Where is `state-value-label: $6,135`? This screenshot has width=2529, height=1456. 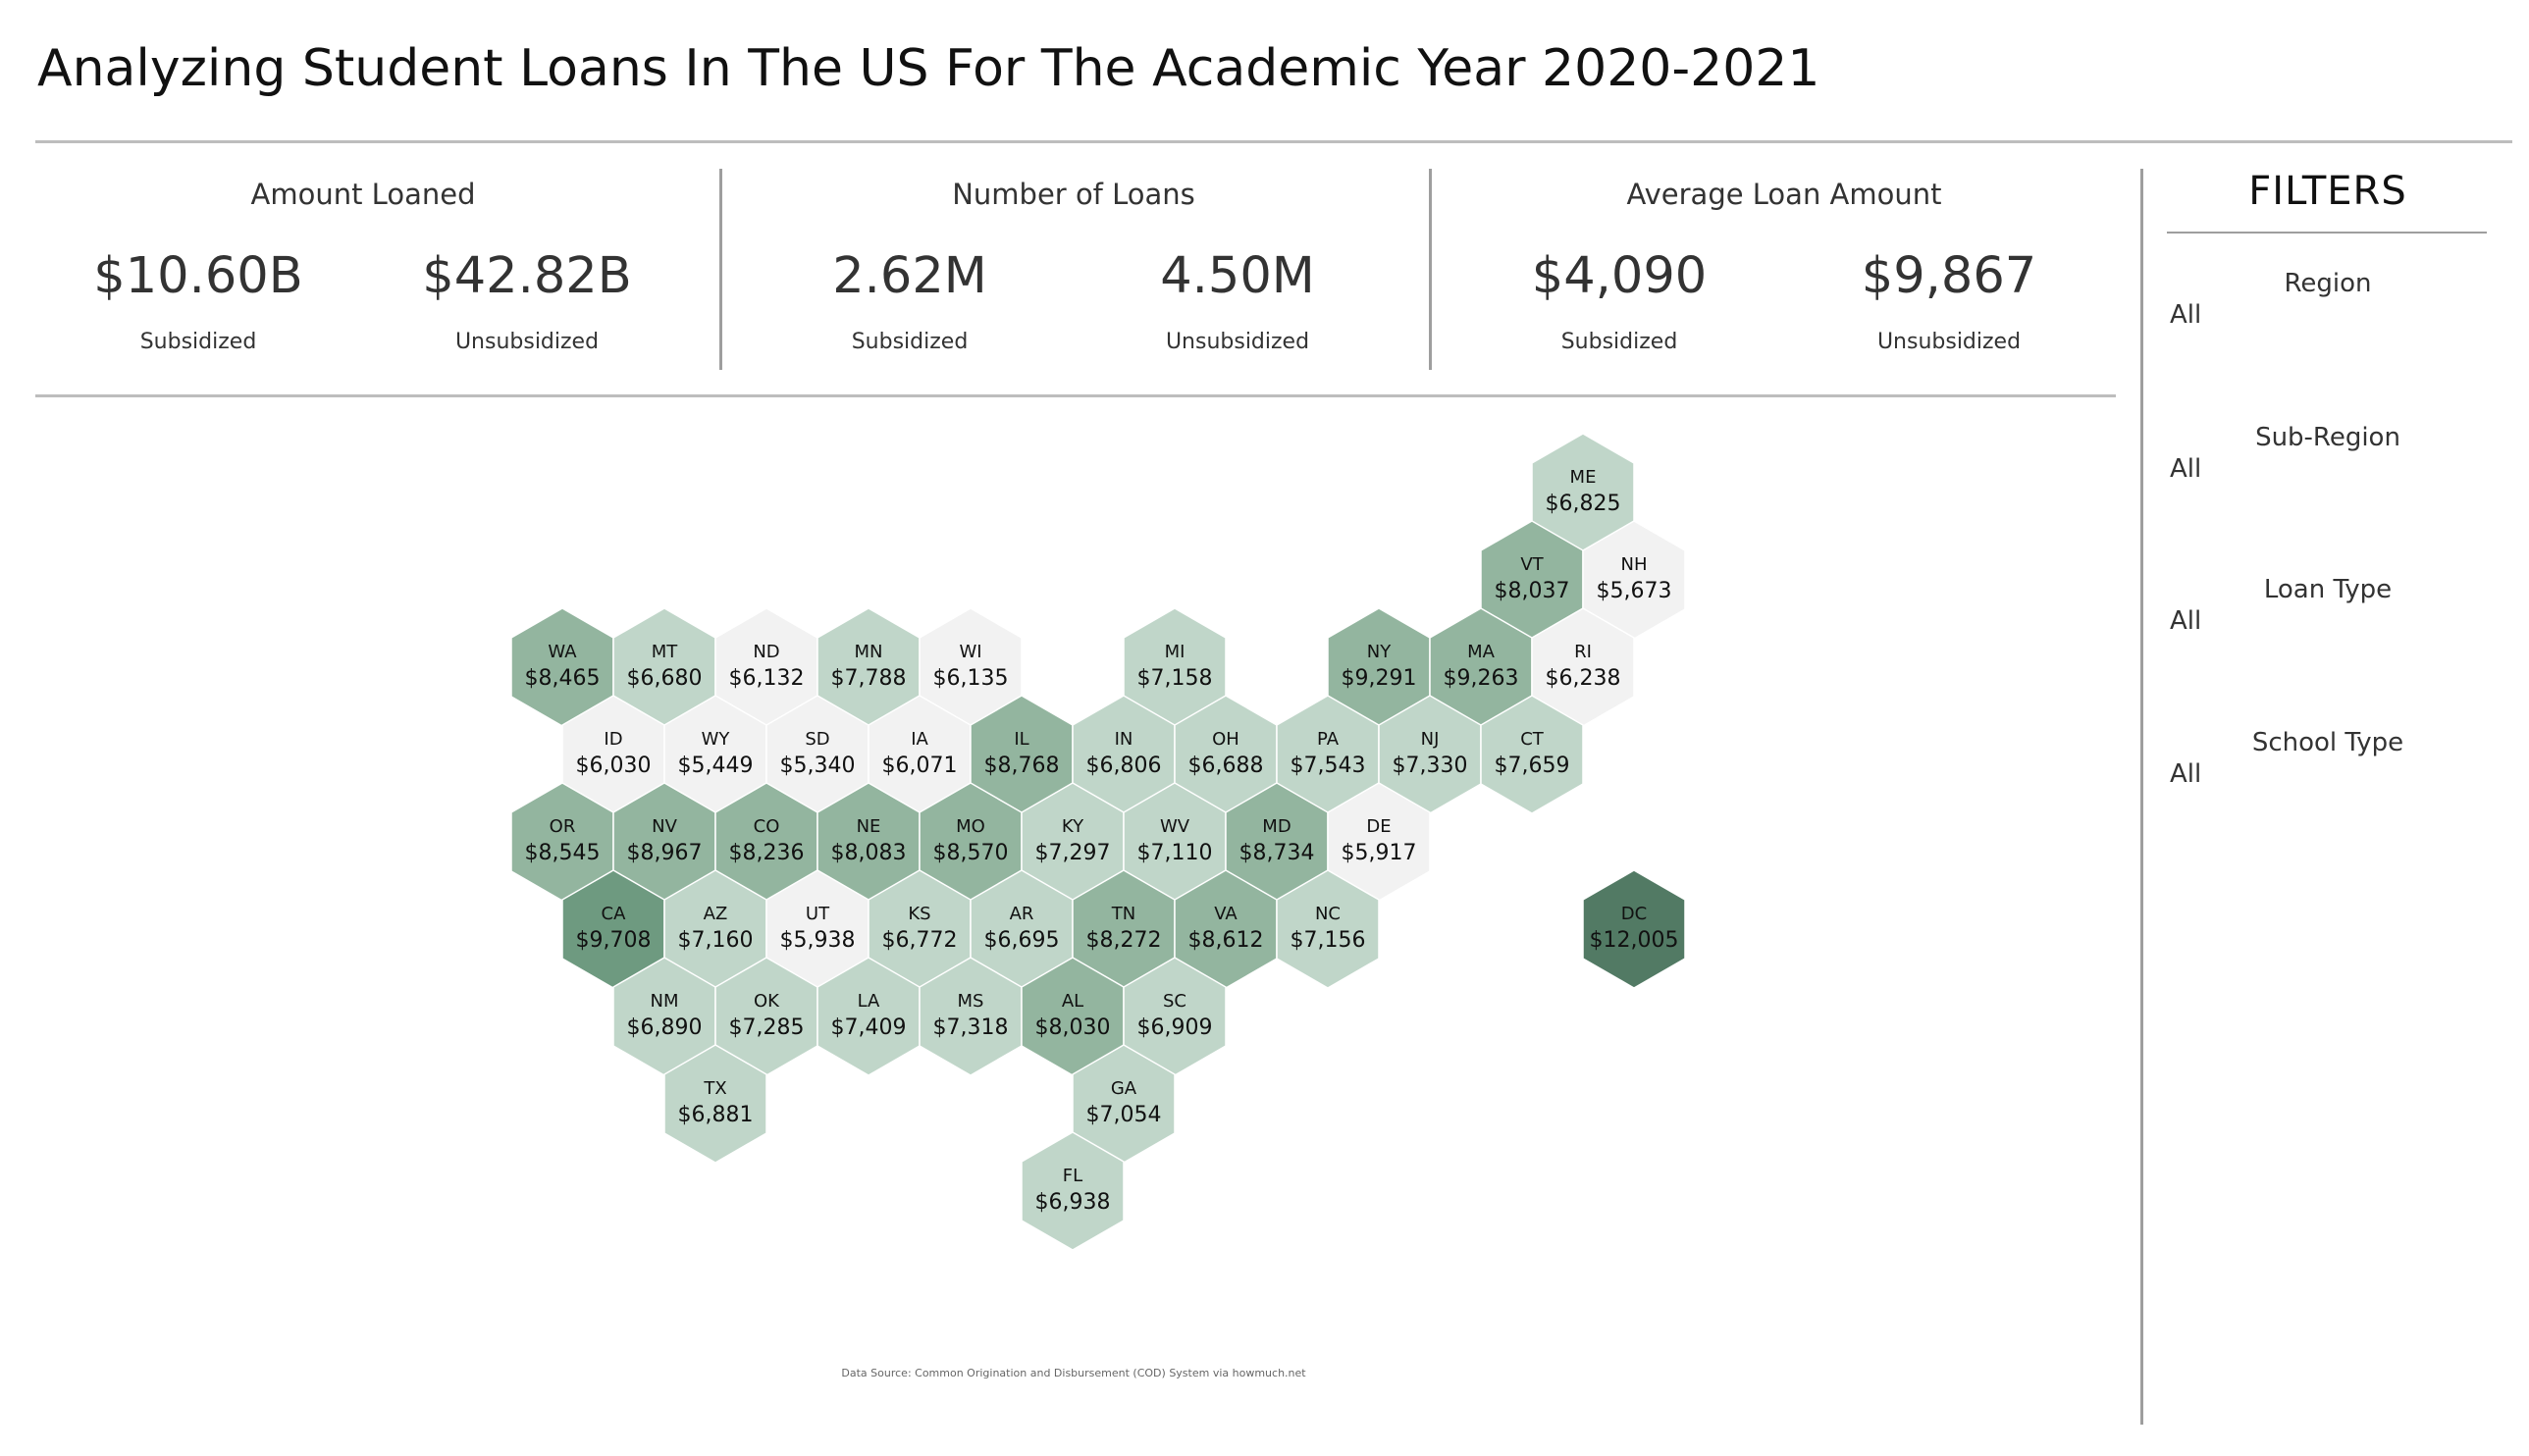
state-value-label: $6,135 is located at coordinates (971, 678).